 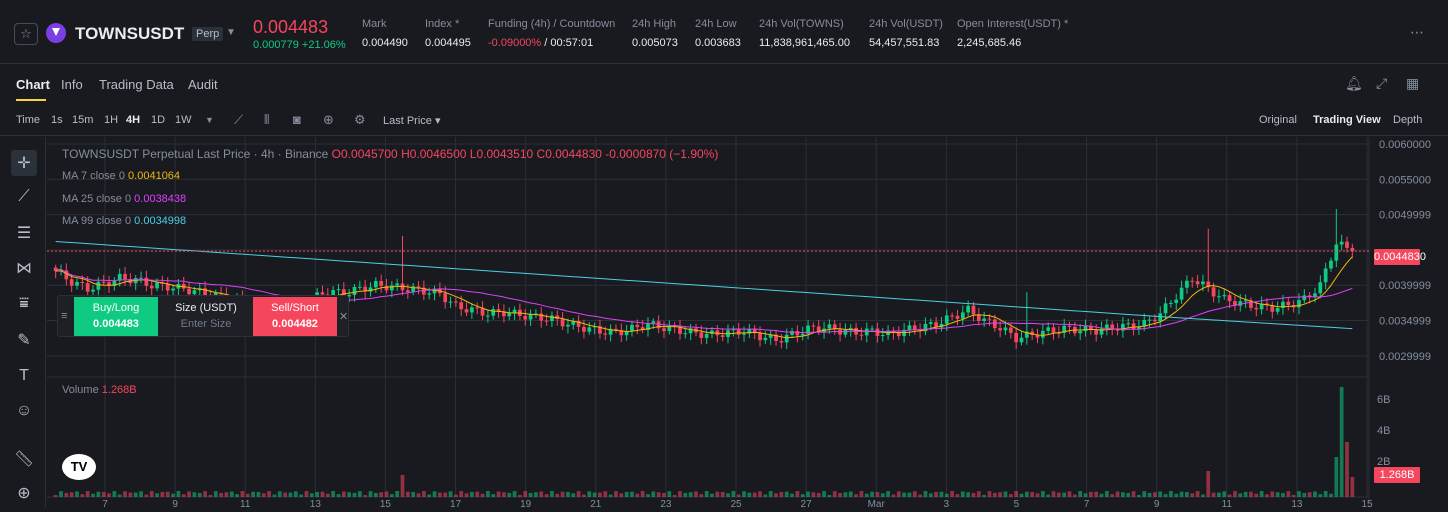 What do you see at coordinates (64, 316) in the screenshot?
I see `drag-handle-icon: ≡` at bounding box center [64, 316].